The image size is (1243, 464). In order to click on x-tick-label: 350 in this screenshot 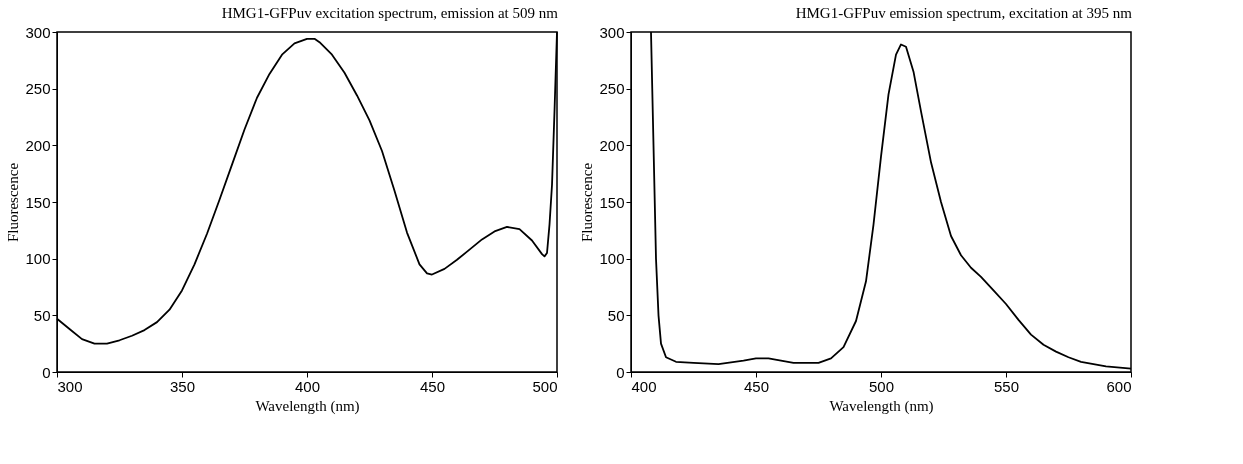, I will do `click(182, 386)`.